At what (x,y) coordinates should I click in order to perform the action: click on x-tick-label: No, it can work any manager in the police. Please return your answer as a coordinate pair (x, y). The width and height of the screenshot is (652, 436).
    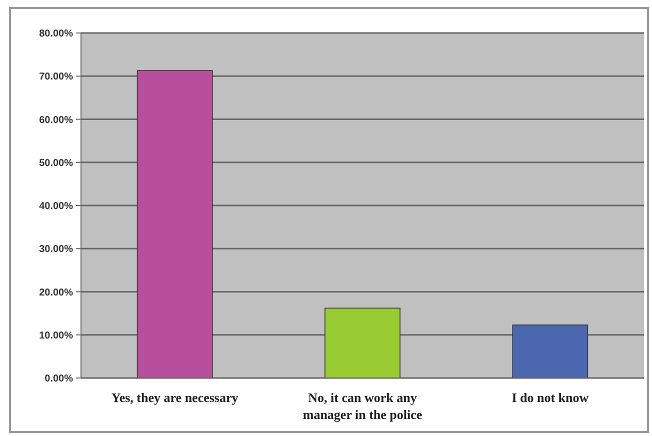
    Looking at the image, I should click on (362, 406).